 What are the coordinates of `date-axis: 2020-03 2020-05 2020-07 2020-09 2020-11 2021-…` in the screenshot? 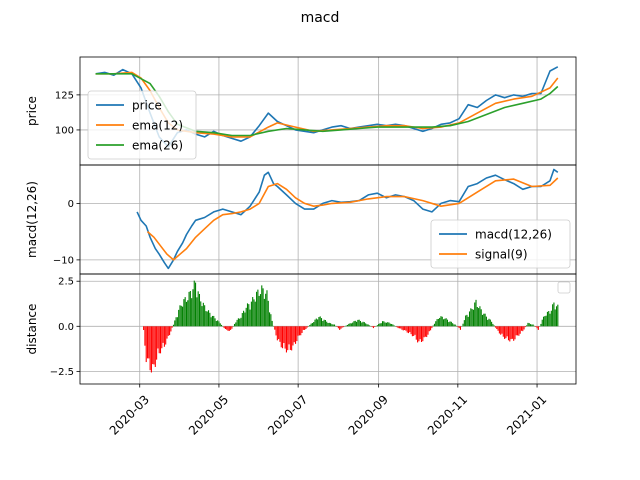 It's located at (328, 411).